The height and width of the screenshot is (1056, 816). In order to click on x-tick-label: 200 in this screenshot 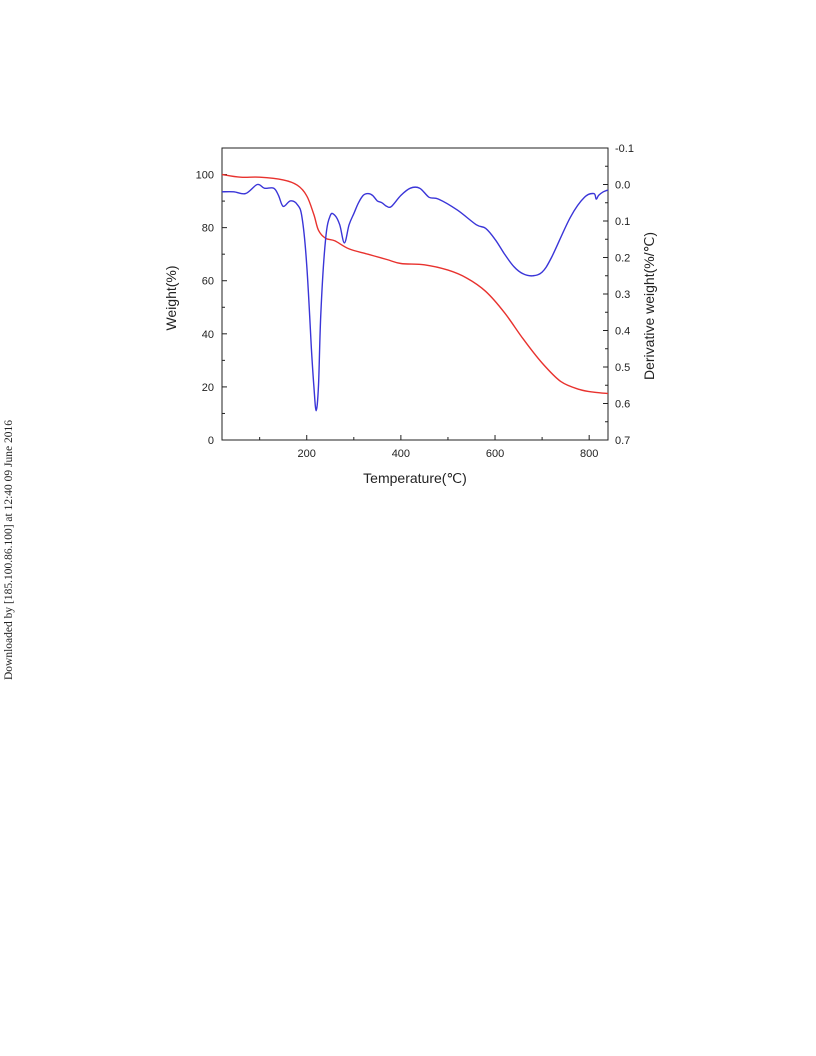, I will do `click(307, 454)`.